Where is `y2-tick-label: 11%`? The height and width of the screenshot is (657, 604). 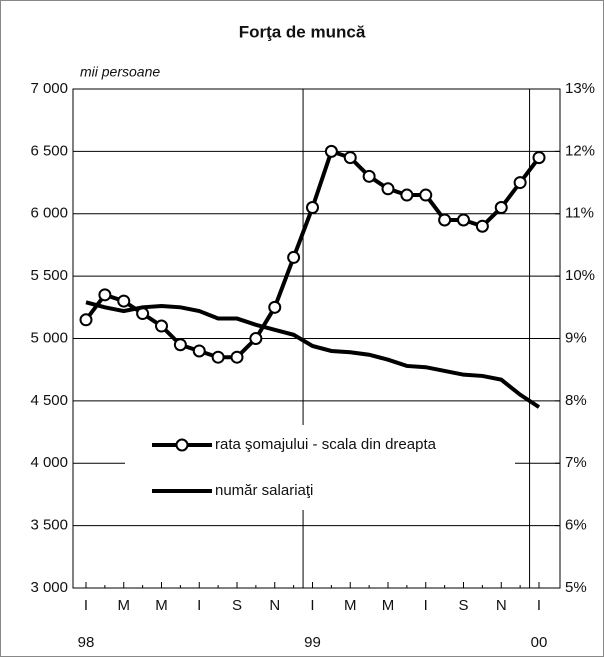 y2-tick-label: 11% is located at coordinates (579, 213).